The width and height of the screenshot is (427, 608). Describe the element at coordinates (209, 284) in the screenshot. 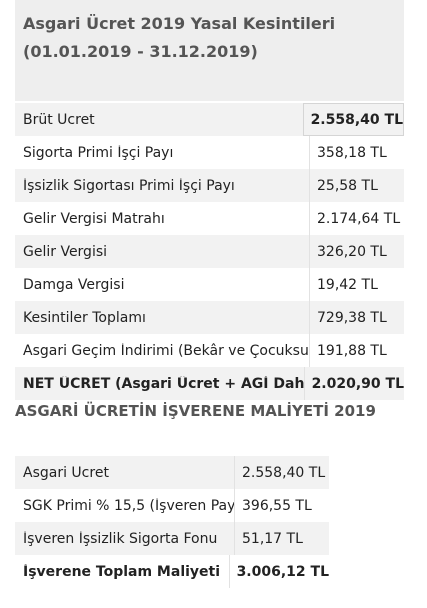

I see `table-row-stamp-tax: Damga Vergisi 19,42 TL` at that location.